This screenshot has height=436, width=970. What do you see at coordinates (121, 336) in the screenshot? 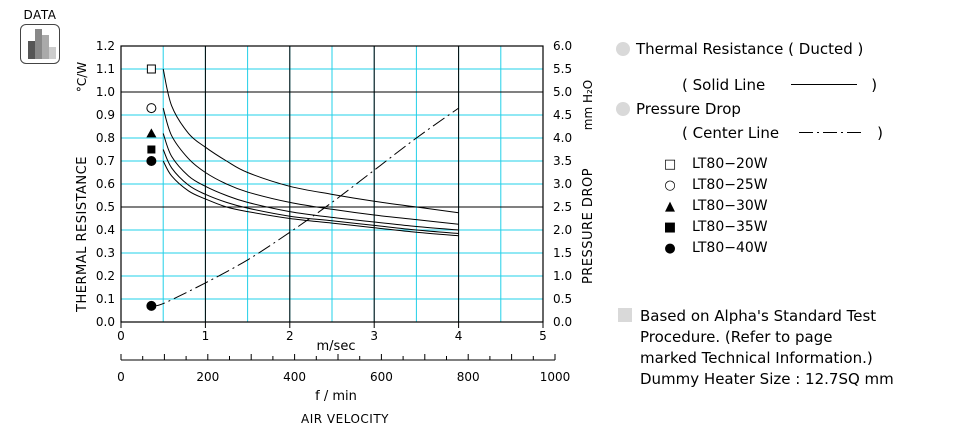
I see `x-tick-label: 0` at bounding box center [121, 336].